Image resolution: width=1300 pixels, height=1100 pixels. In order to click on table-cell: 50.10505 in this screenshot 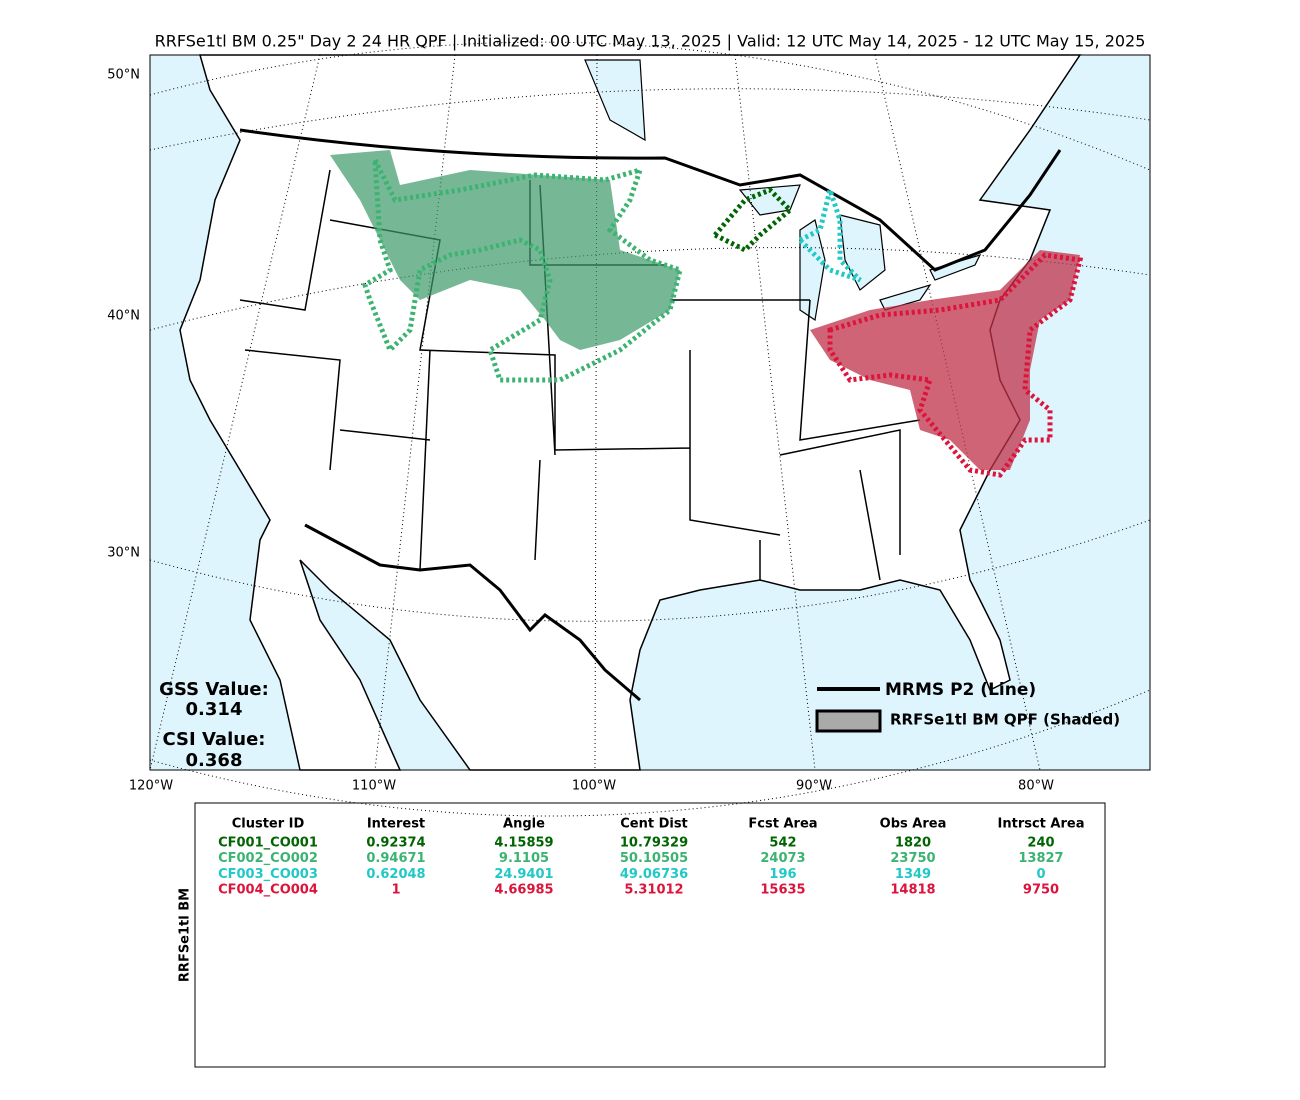, I will do `click(654, 858)`.